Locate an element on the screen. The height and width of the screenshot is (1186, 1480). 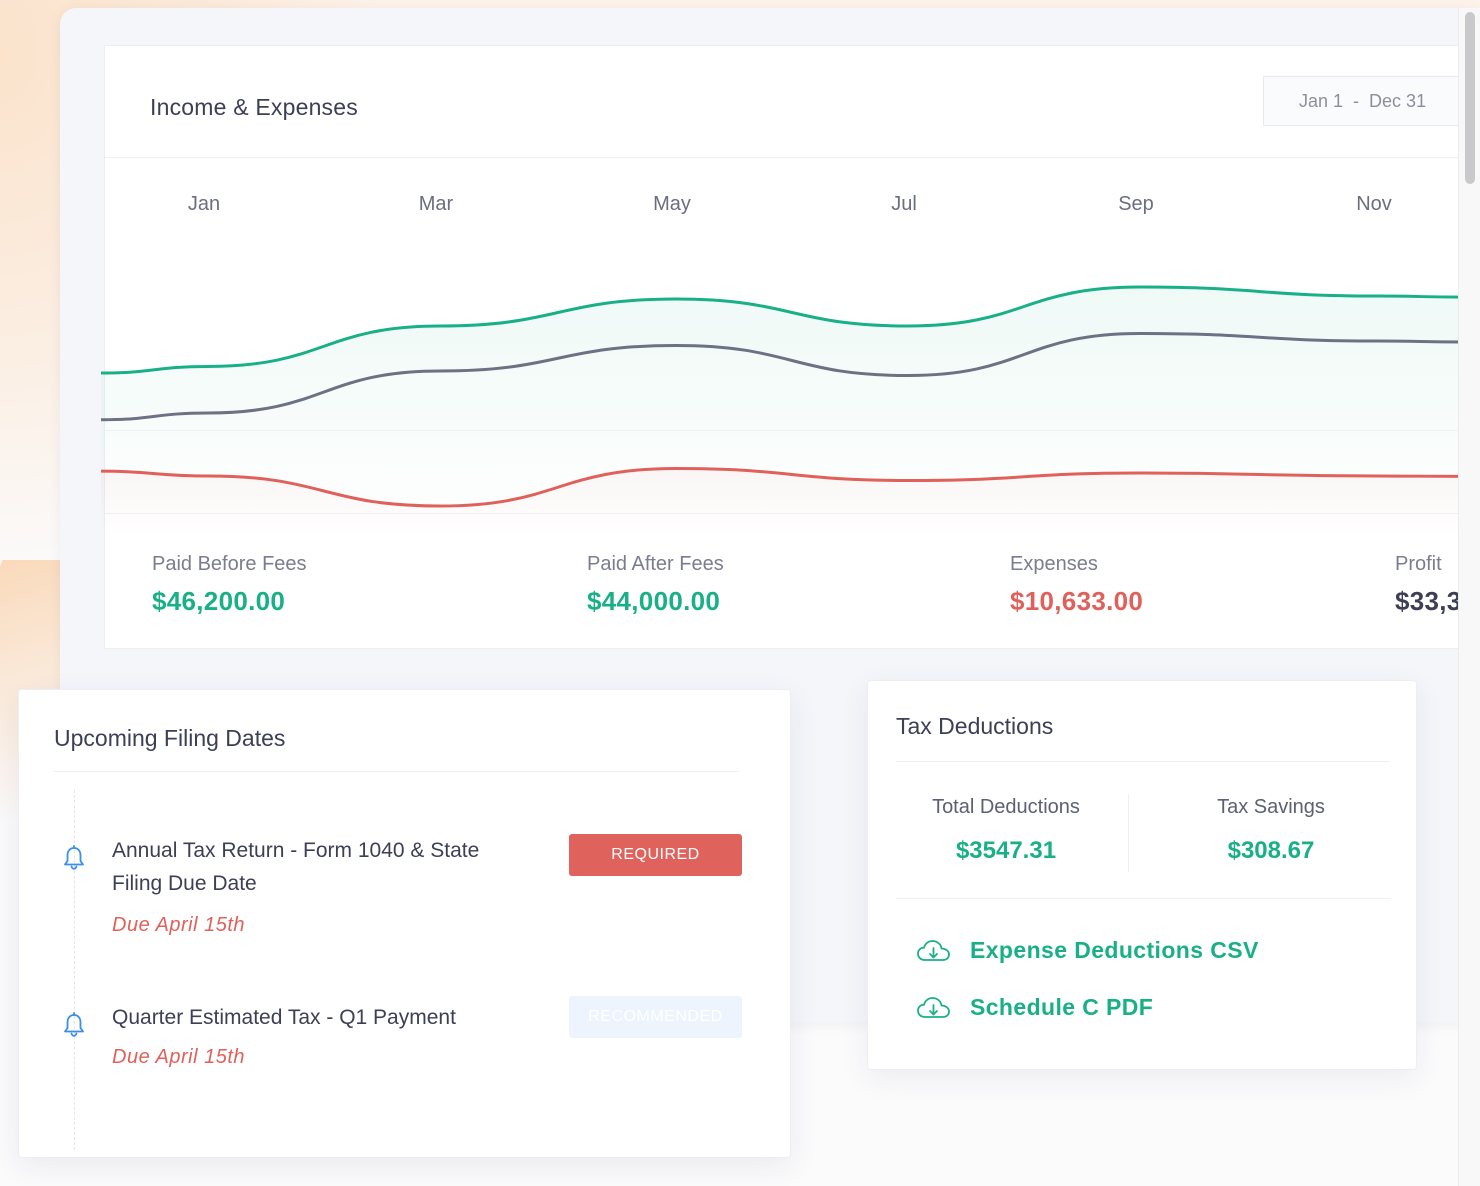
scrollbar-thumb is located at coordinates (1470, 98).